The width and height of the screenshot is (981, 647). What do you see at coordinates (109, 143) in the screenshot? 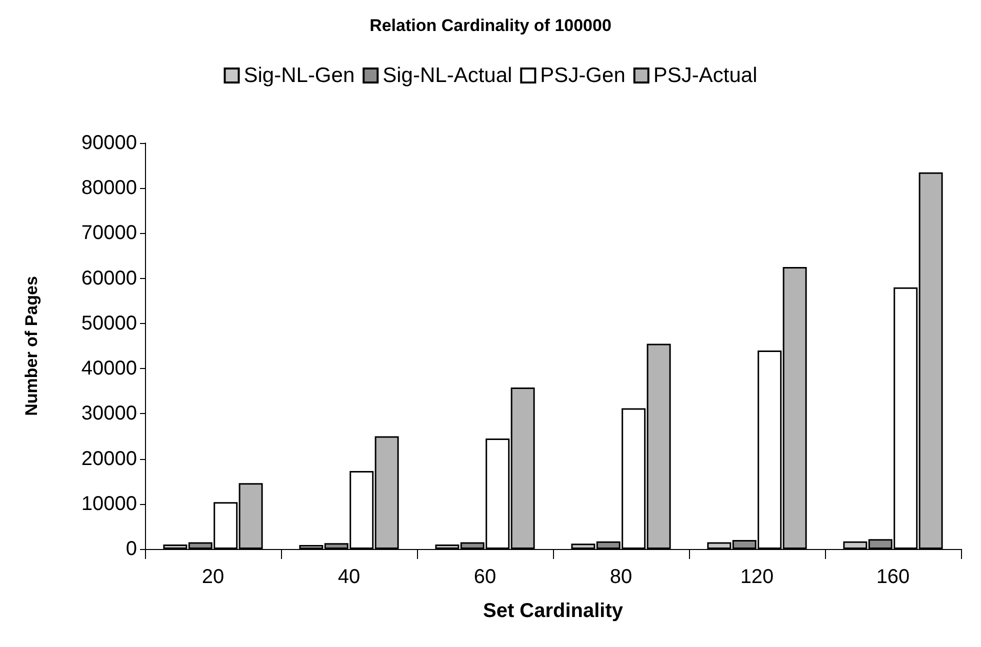
I see `y-tick-label: 90000` at bounding box center [109, 143].